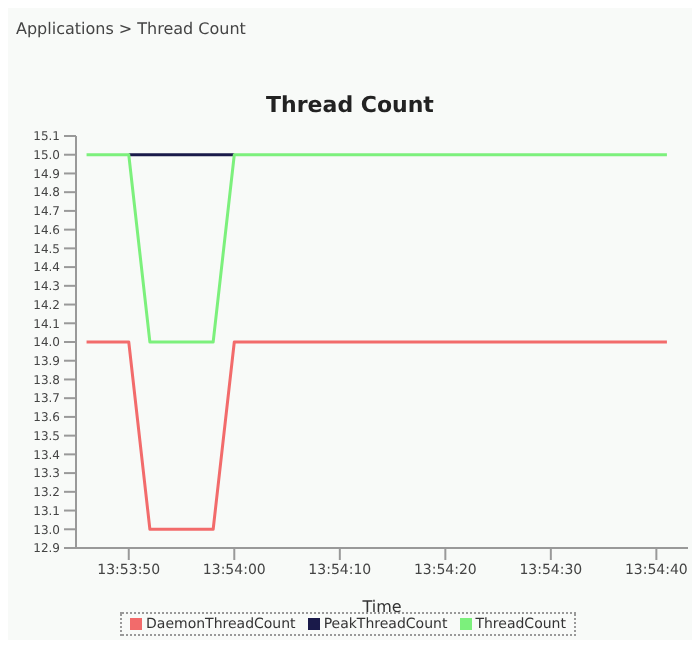 This screenshot has height=648, width=700. I want to click on x-axis-title: Time, so click(381, 607).